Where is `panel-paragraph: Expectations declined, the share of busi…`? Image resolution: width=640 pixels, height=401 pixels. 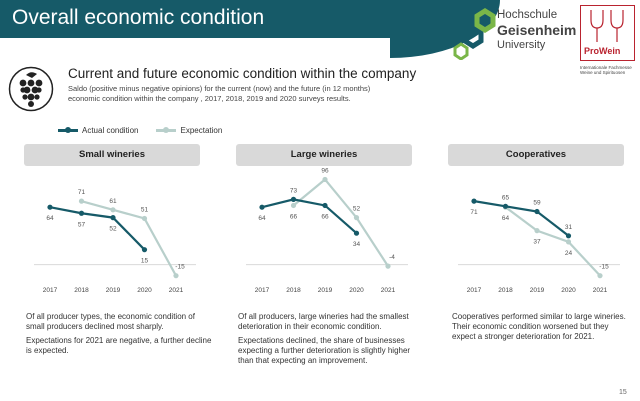
panel-paragraph: Expectations declined, the share of busi… is located at coordinates (324, 350).